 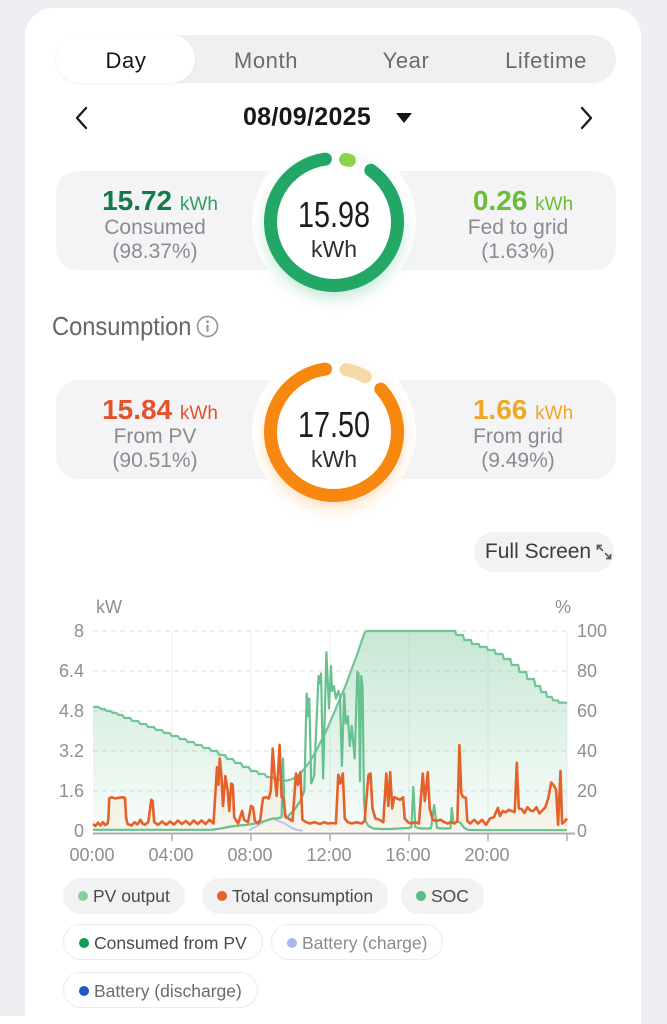 I want to click on svg-text: 04:00, so click(x=170, y=855).